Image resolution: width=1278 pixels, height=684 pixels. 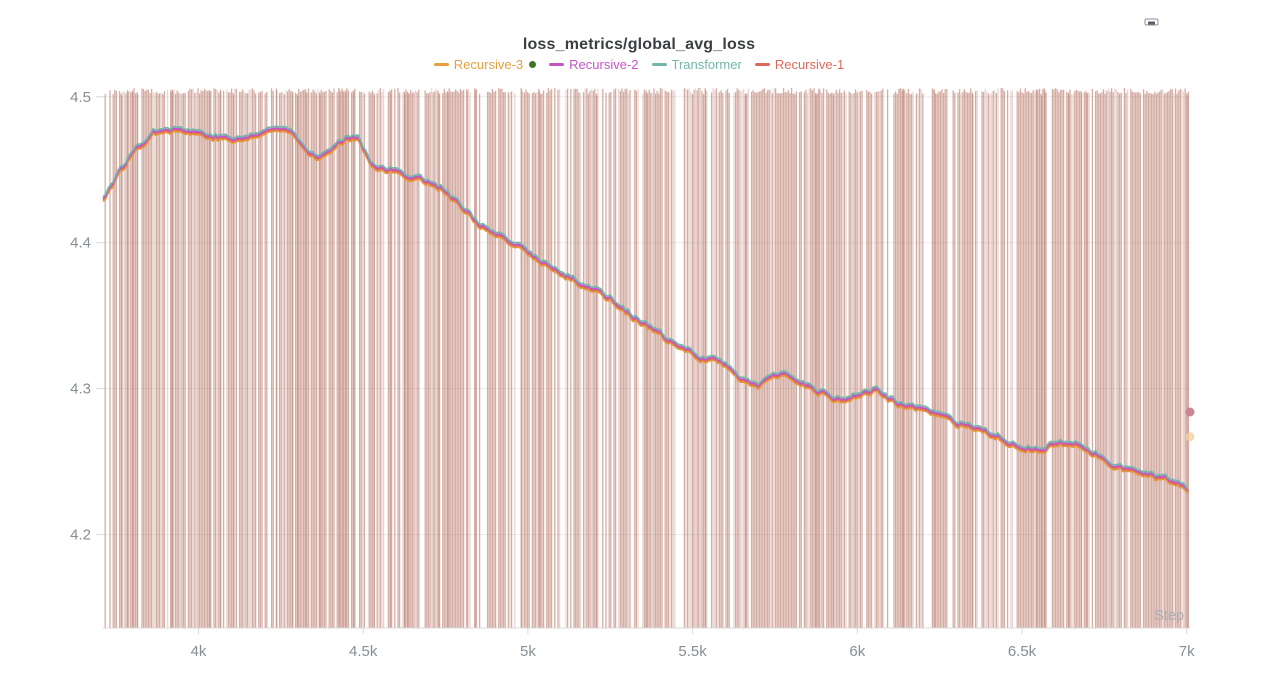 I want to click on x-tick-label: 6k, so click(x=857, y=651).